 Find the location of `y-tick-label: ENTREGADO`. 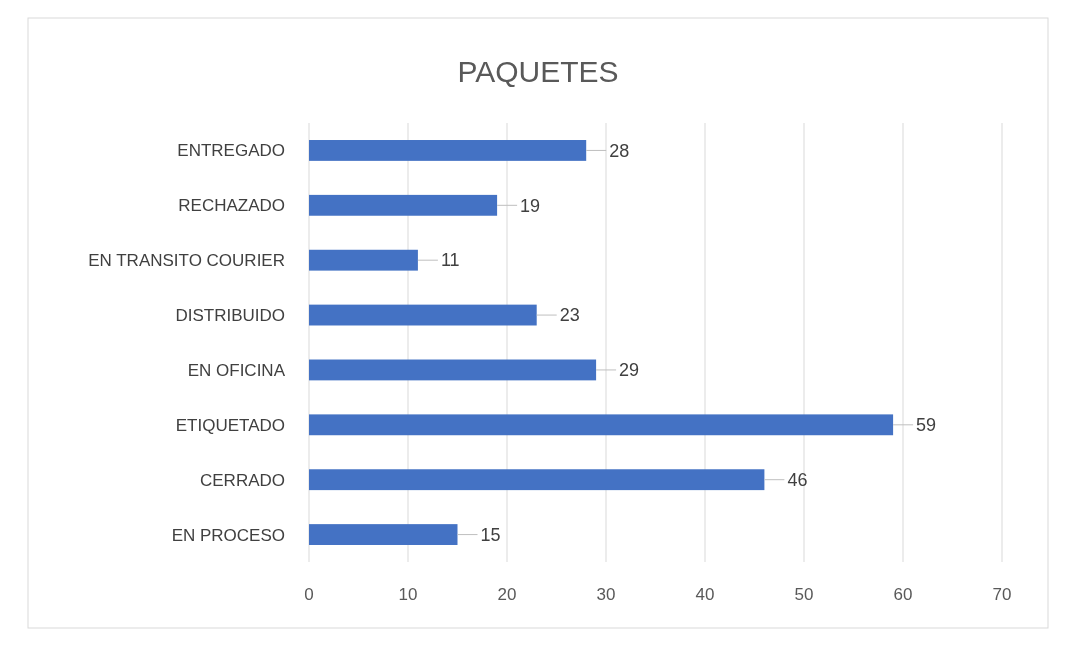

y-tick-label: ENTREGADO is located at coordinates (231, 151).